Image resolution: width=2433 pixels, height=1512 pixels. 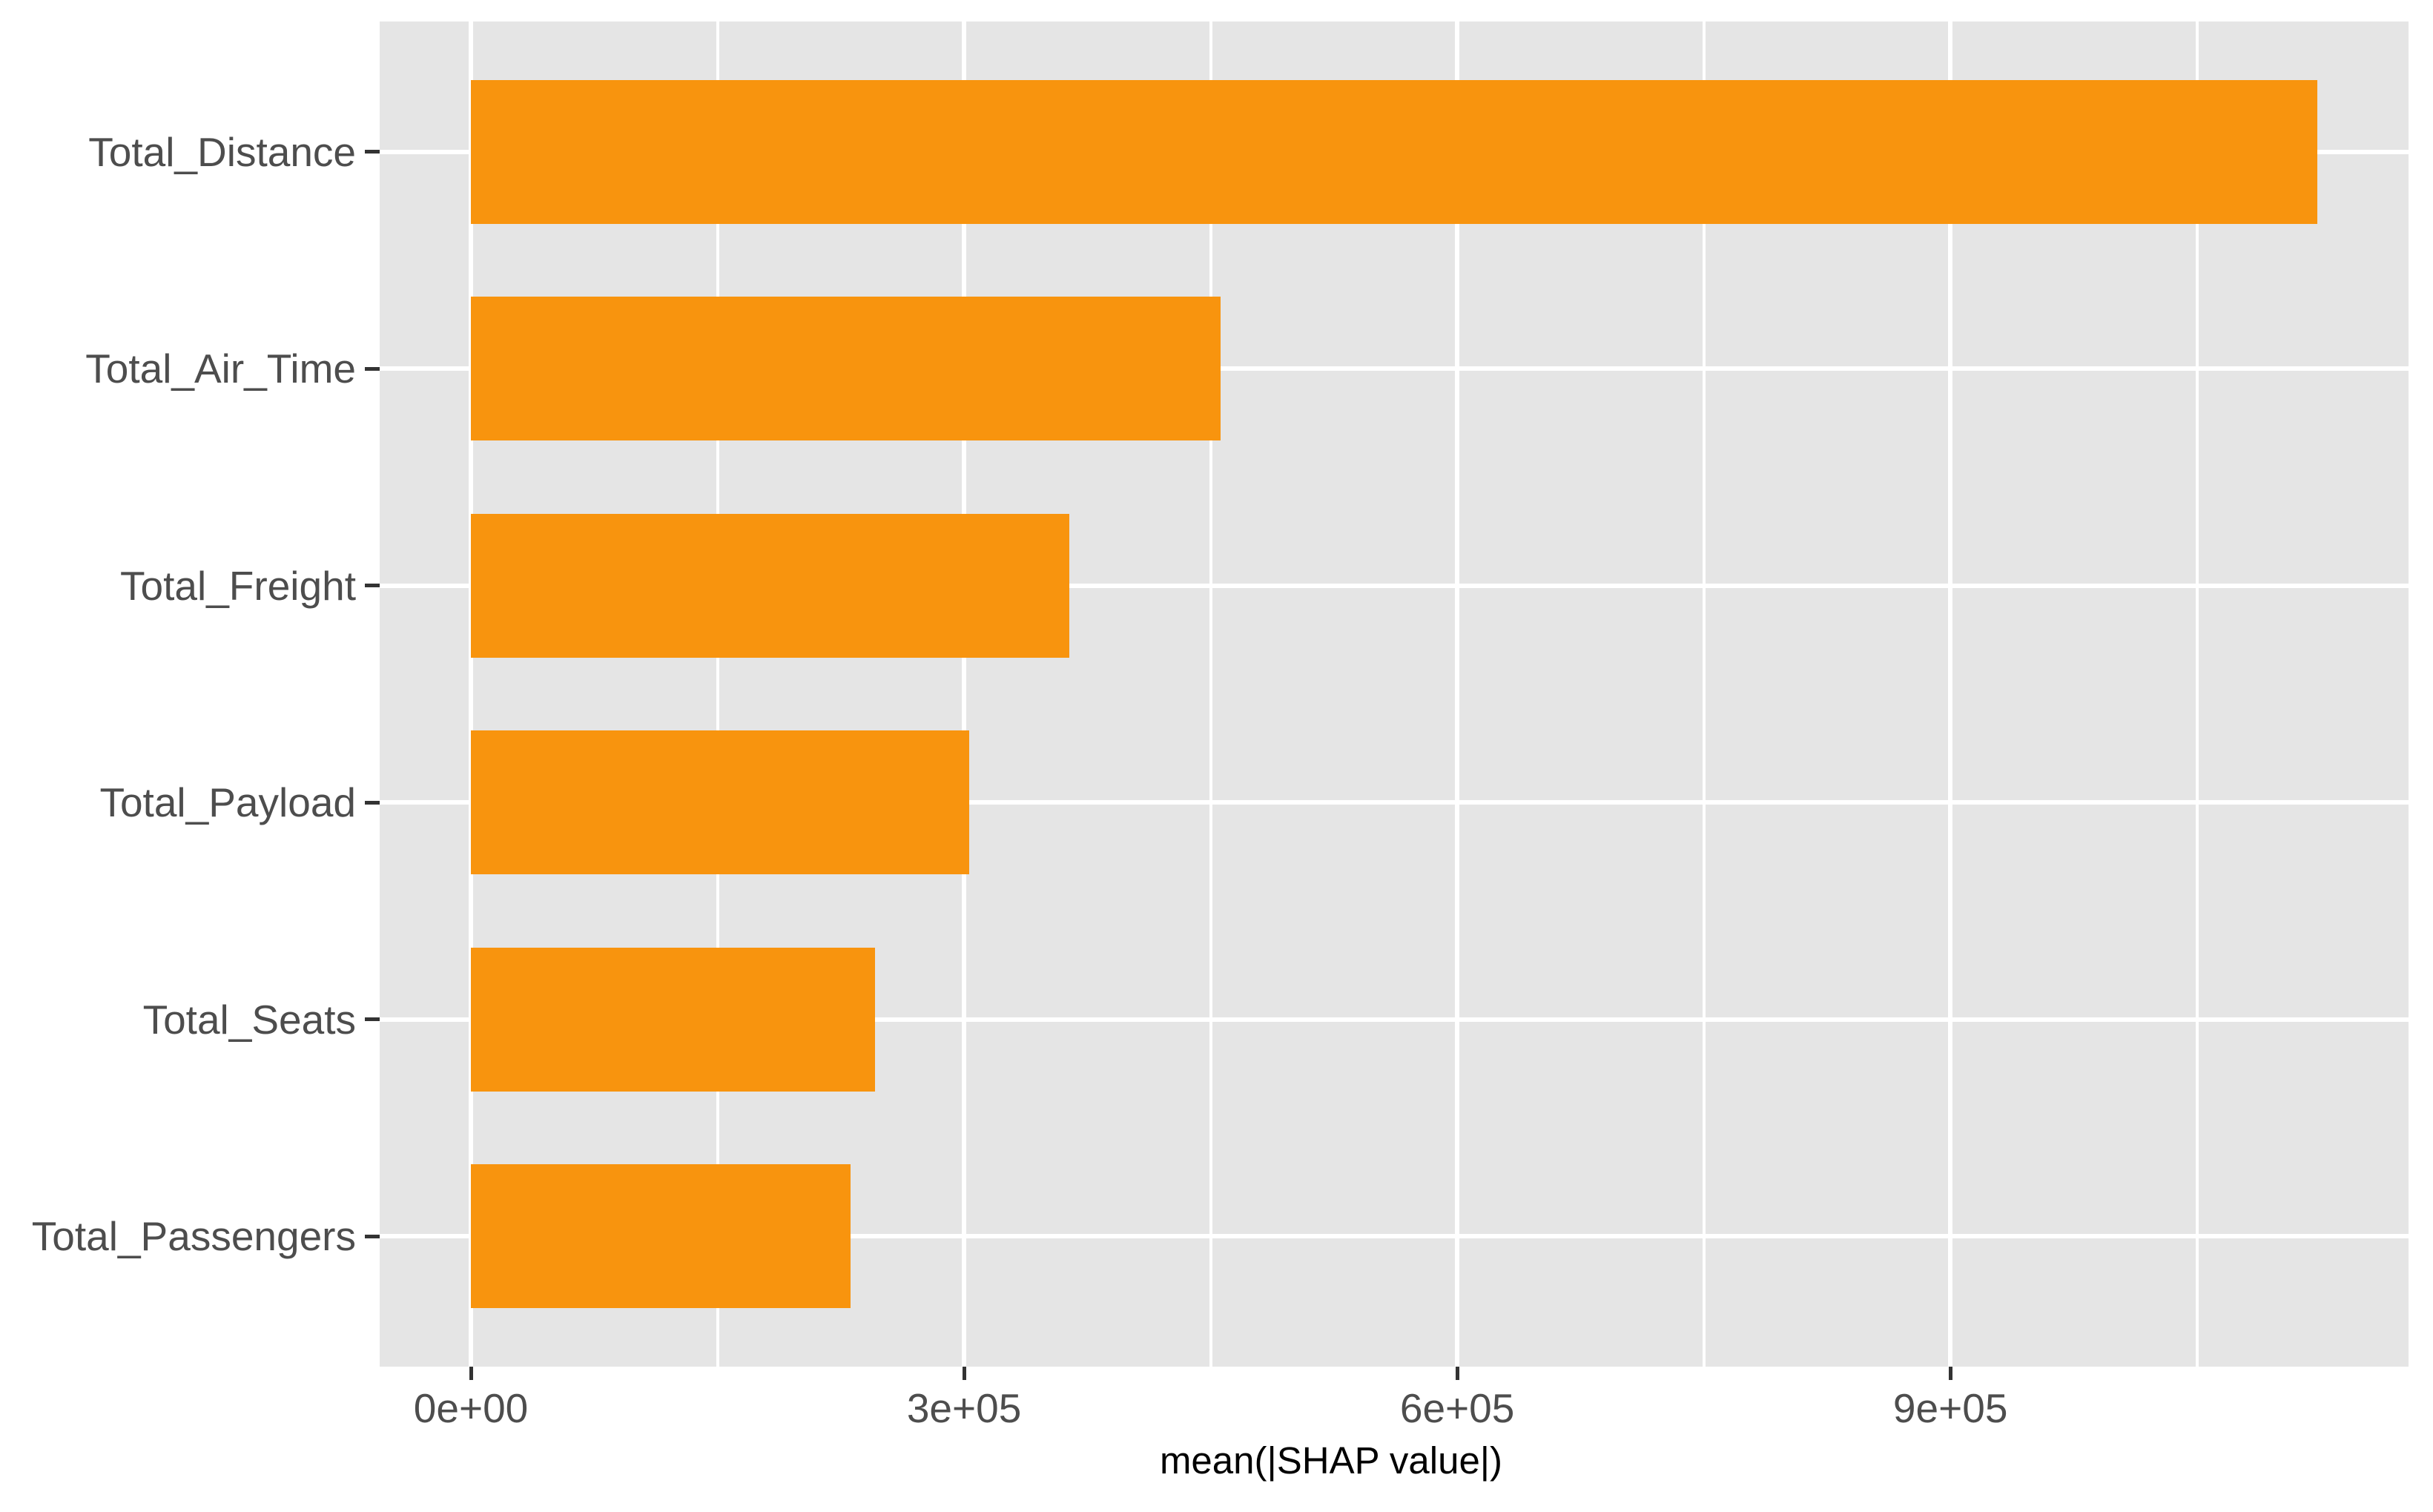 What do you see at coordinates (1331, 1460) in the screenshot?
I see `x-axis-title: mean(|SHAP value|)` at bounding box center [1331, 1460].